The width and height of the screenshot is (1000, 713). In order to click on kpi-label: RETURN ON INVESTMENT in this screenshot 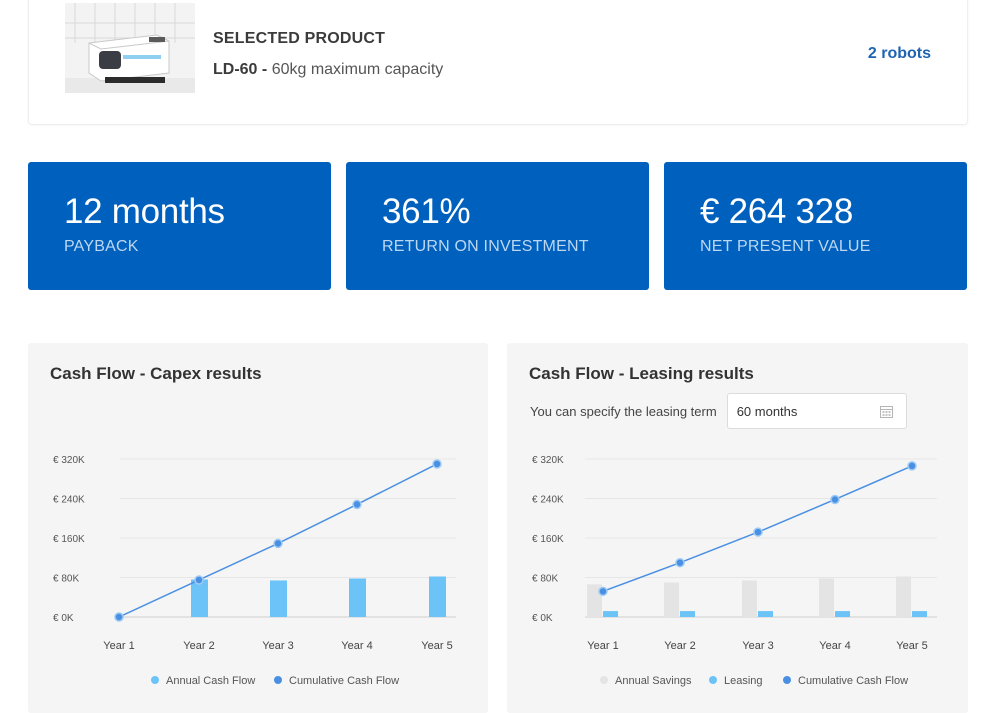, I will do `click(485, 246)`.